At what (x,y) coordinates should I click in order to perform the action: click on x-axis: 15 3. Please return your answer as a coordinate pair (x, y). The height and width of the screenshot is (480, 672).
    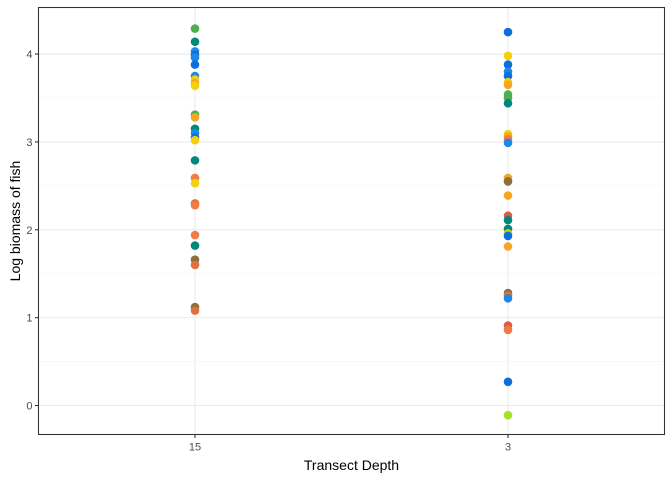
    Looking at the image, I should click on (350, 444).